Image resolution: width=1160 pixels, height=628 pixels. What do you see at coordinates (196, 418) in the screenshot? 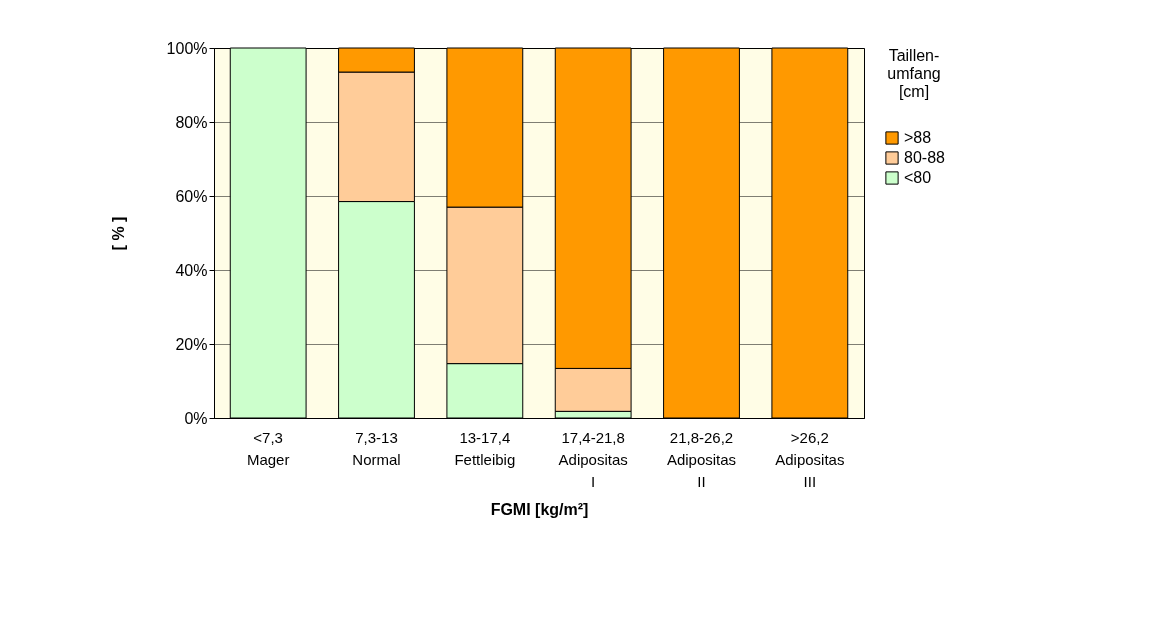
I see `y-tick-label: 0%` at bounding box center [196, 418].